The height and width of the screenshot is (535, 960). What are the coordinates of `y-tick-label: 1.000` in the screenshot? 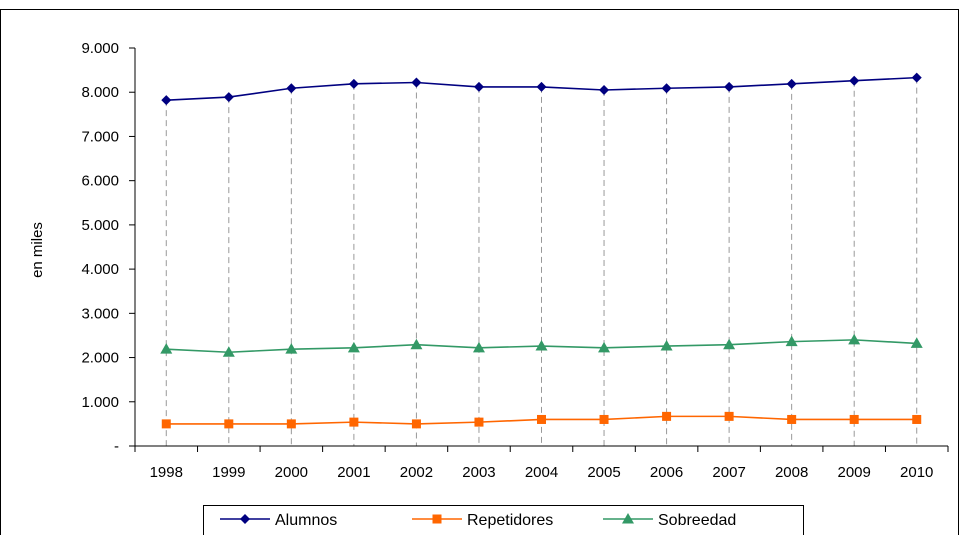 It's located at (100, 402).